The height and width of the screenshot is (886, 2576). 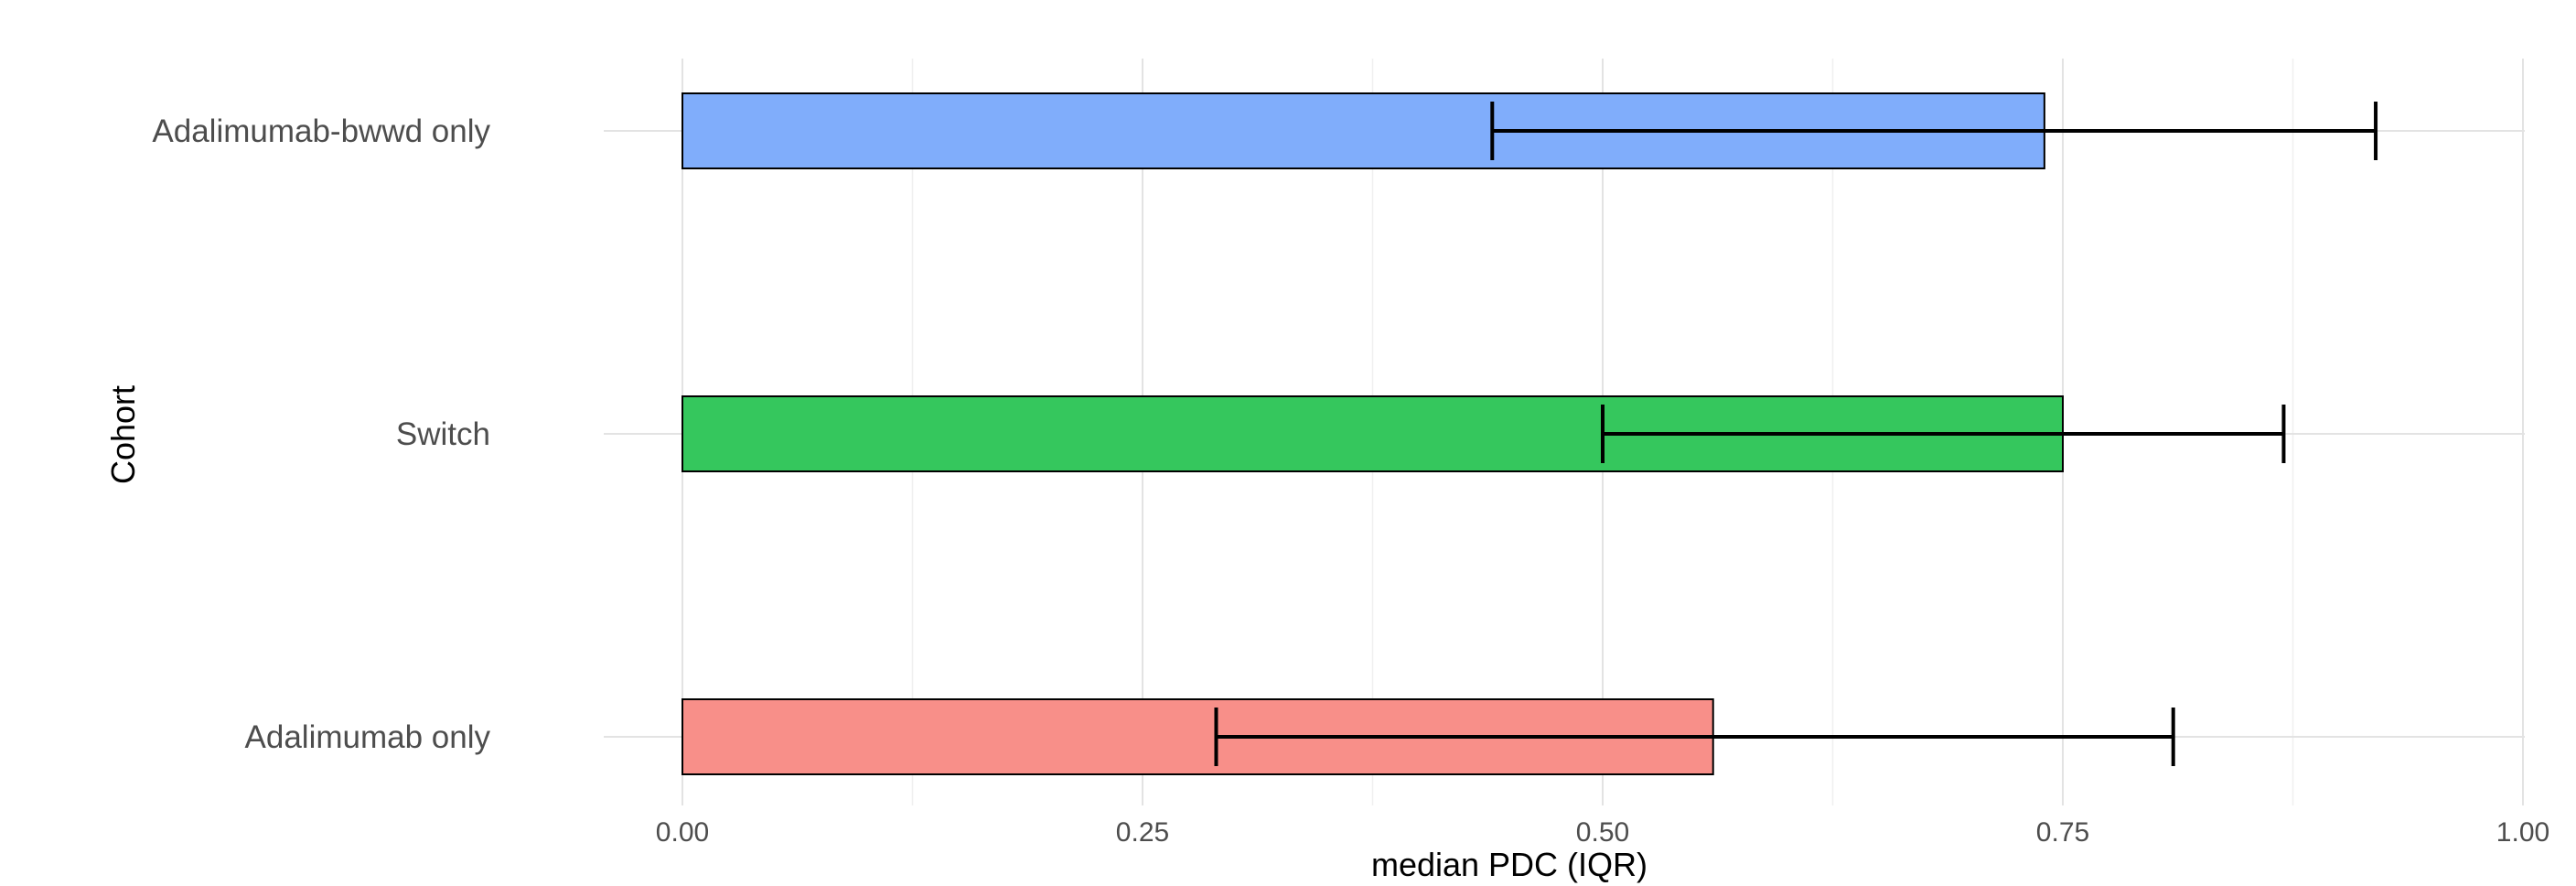 I want to click on x-axis-title: median PDC (IQR), so click(x=1509, y=864).